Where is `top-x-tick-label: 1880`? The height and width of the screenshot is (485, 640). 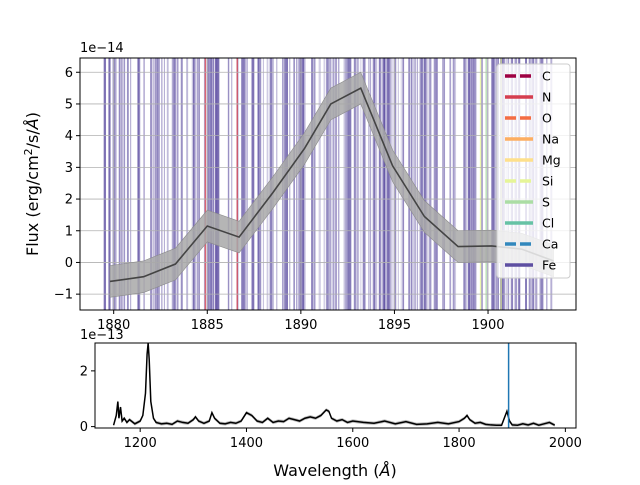
top-x-tick-label: 1880 is located at coordinates (113, 325).